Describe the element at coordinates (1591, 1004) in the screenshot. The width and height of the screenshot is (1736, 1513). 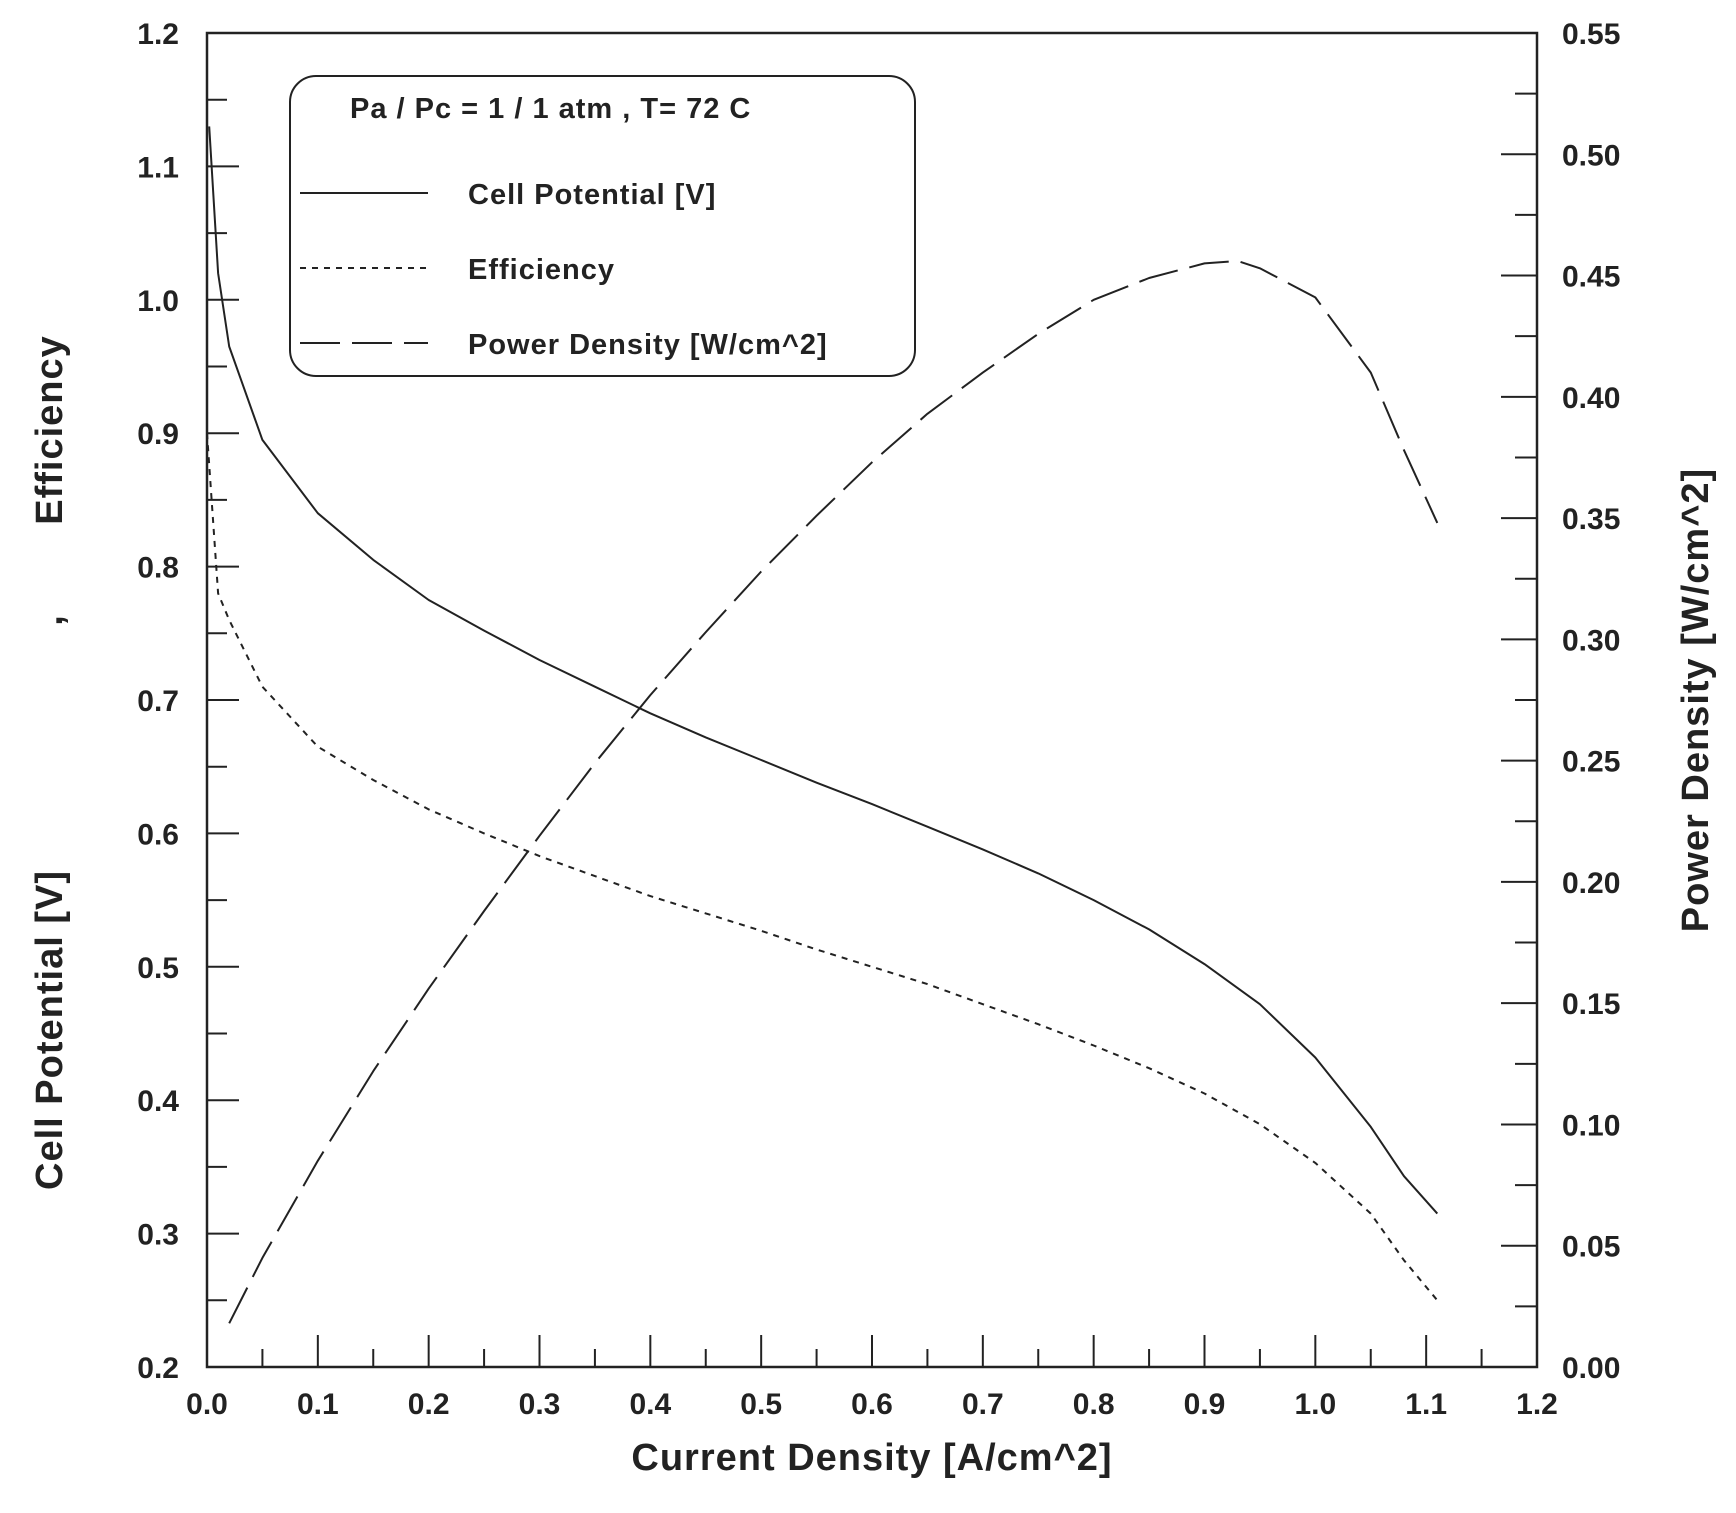
I see `y2-tick-label: 0.15` at that location.